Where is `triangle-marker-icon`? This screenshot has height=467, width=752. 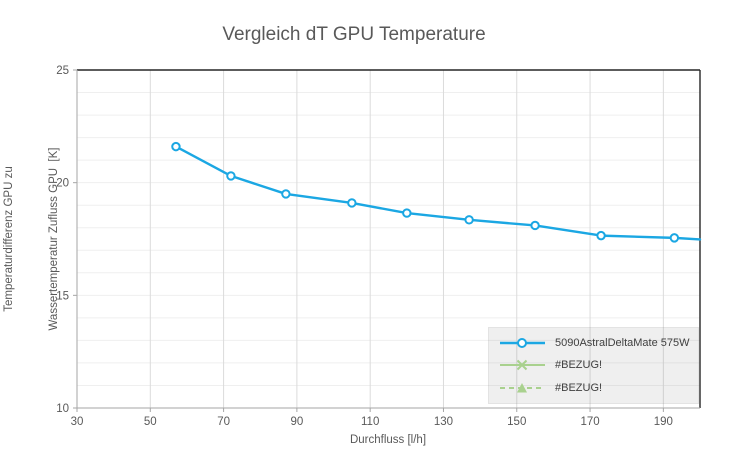 triangle-marker-icon is located at coordinates (522, 387).